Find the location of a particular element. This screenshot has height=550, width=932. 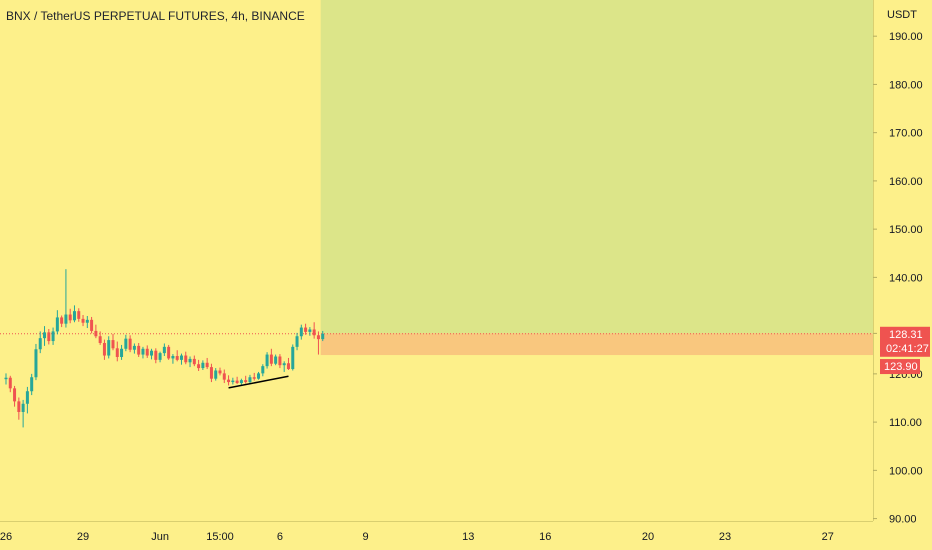

time-tick-label: 16 is located at coordinates (545, 537).